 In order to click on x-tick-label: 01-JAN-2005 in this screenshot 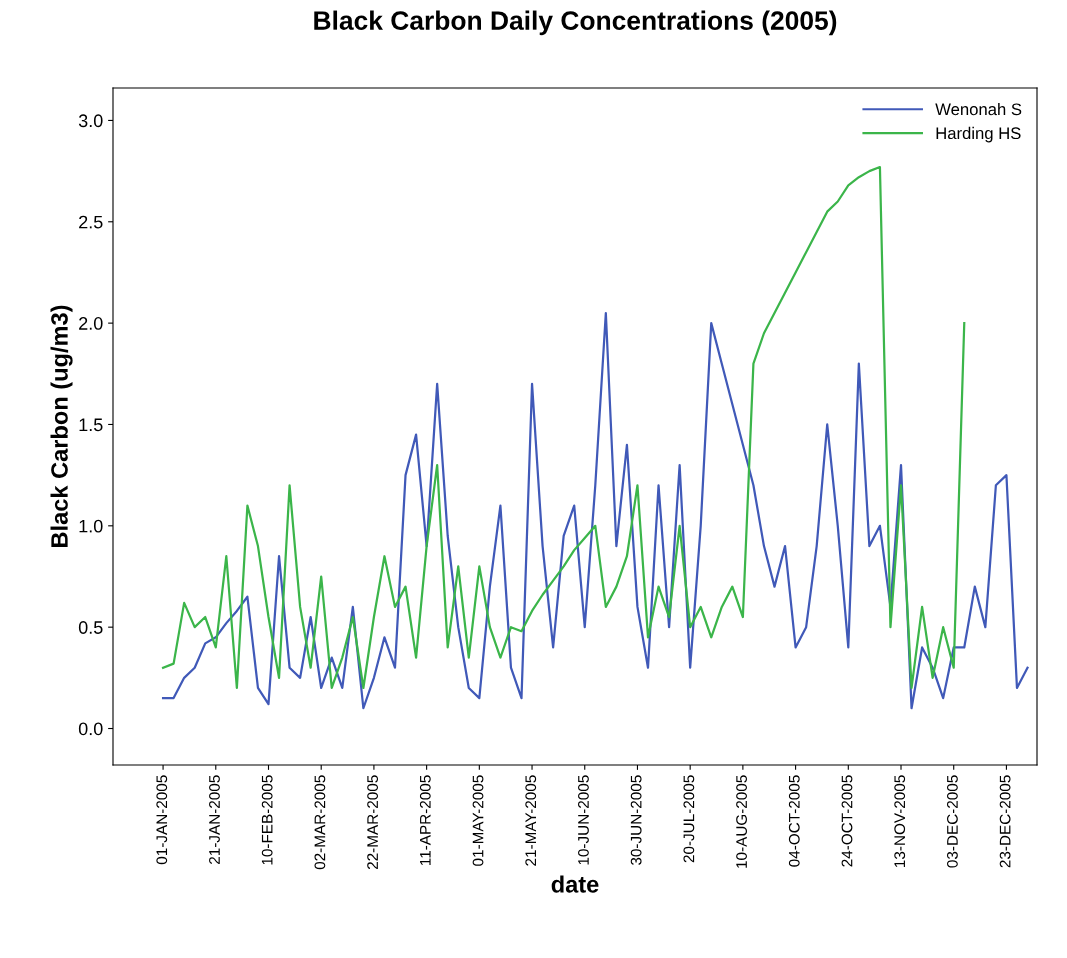, I will do `click(162, 820)`.